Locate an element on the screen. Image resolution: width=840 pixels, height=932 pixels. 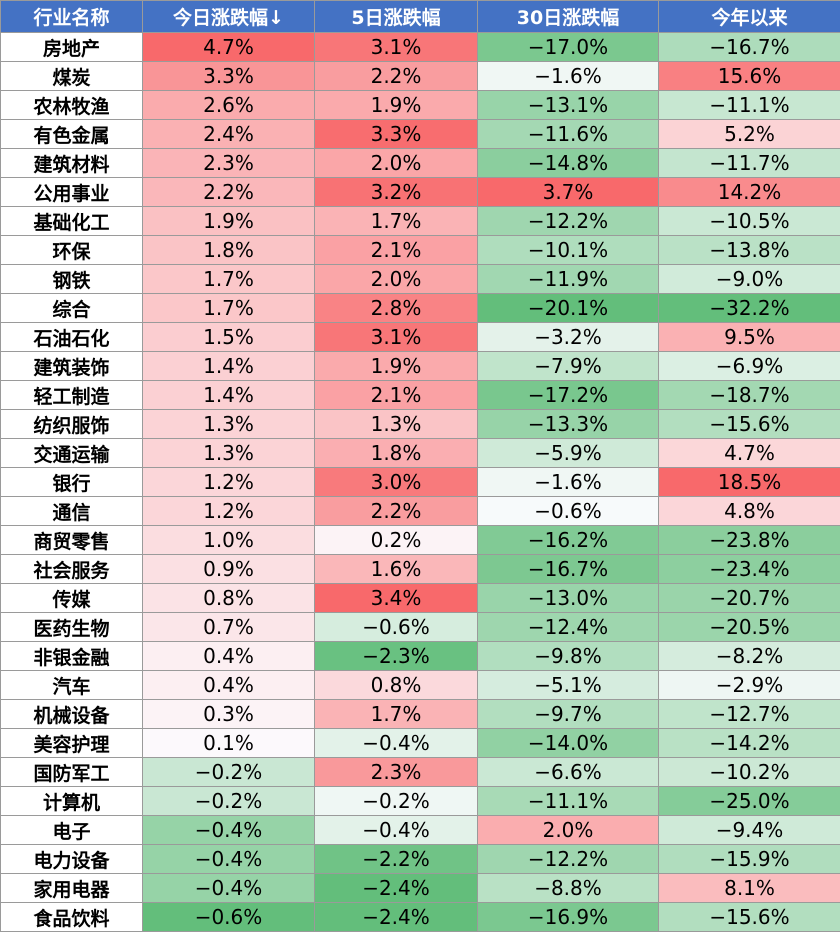
industry-name-cell: 石油石化 is located at coordinates (72, 337).